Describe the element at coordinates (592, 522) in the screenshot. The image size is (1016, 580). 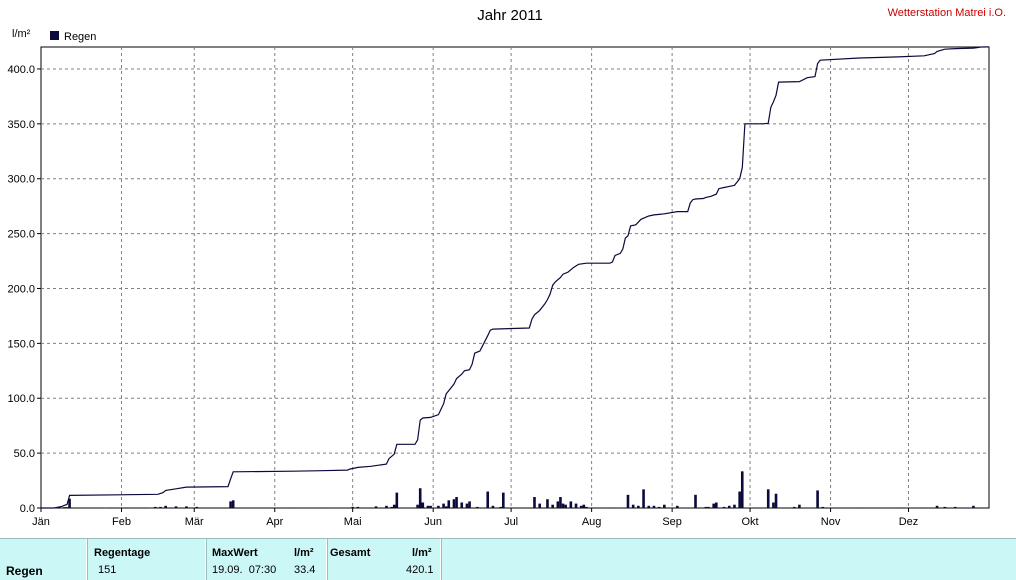
I see `x-tick-label: Aug` at that location.